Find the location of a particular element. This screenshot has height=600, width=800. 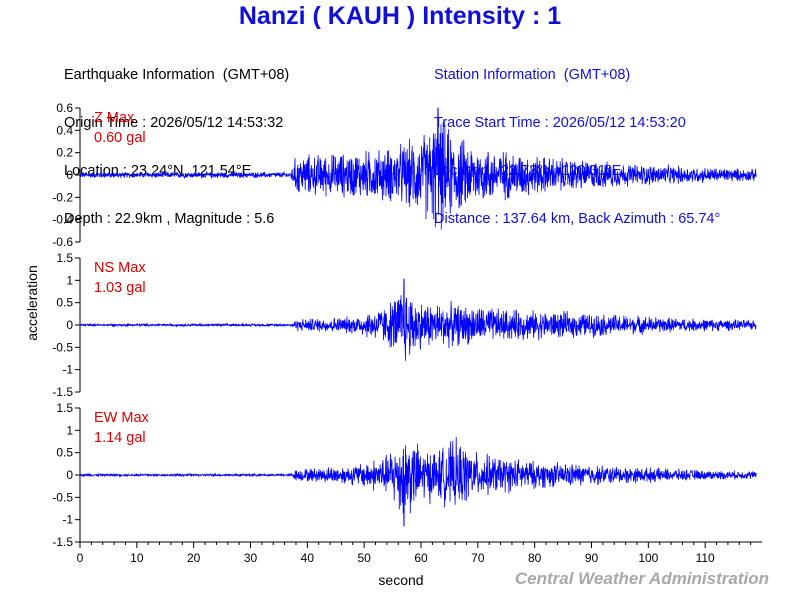

y-tick-label-ns: 0.5 is located at coordinates (64, 303).